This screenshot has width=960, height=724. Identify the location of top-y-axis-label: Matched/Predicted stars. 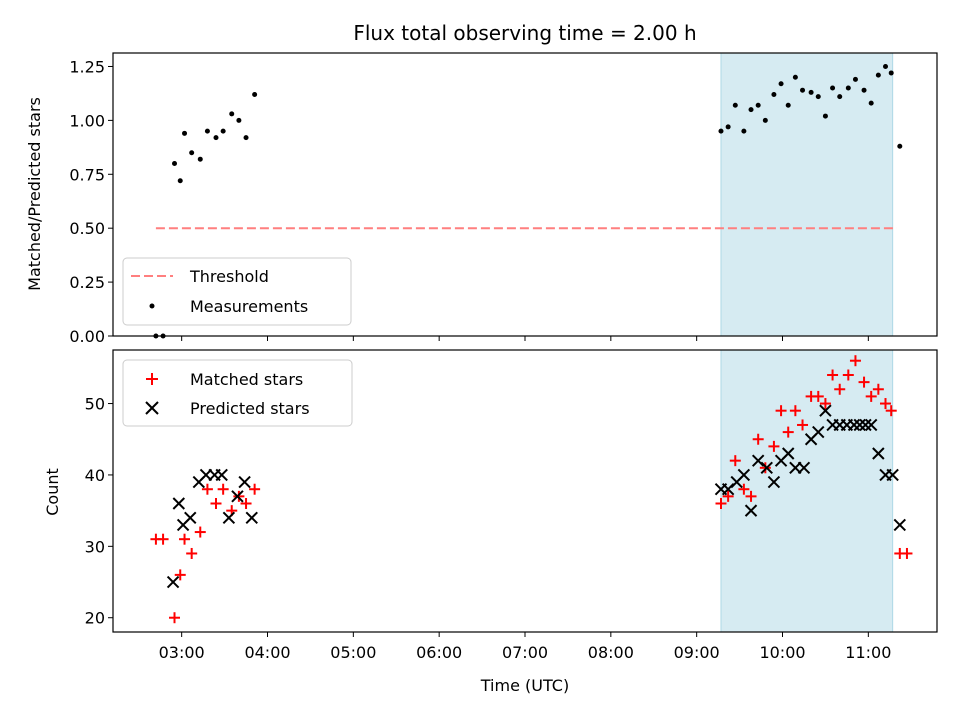
(34, 194).